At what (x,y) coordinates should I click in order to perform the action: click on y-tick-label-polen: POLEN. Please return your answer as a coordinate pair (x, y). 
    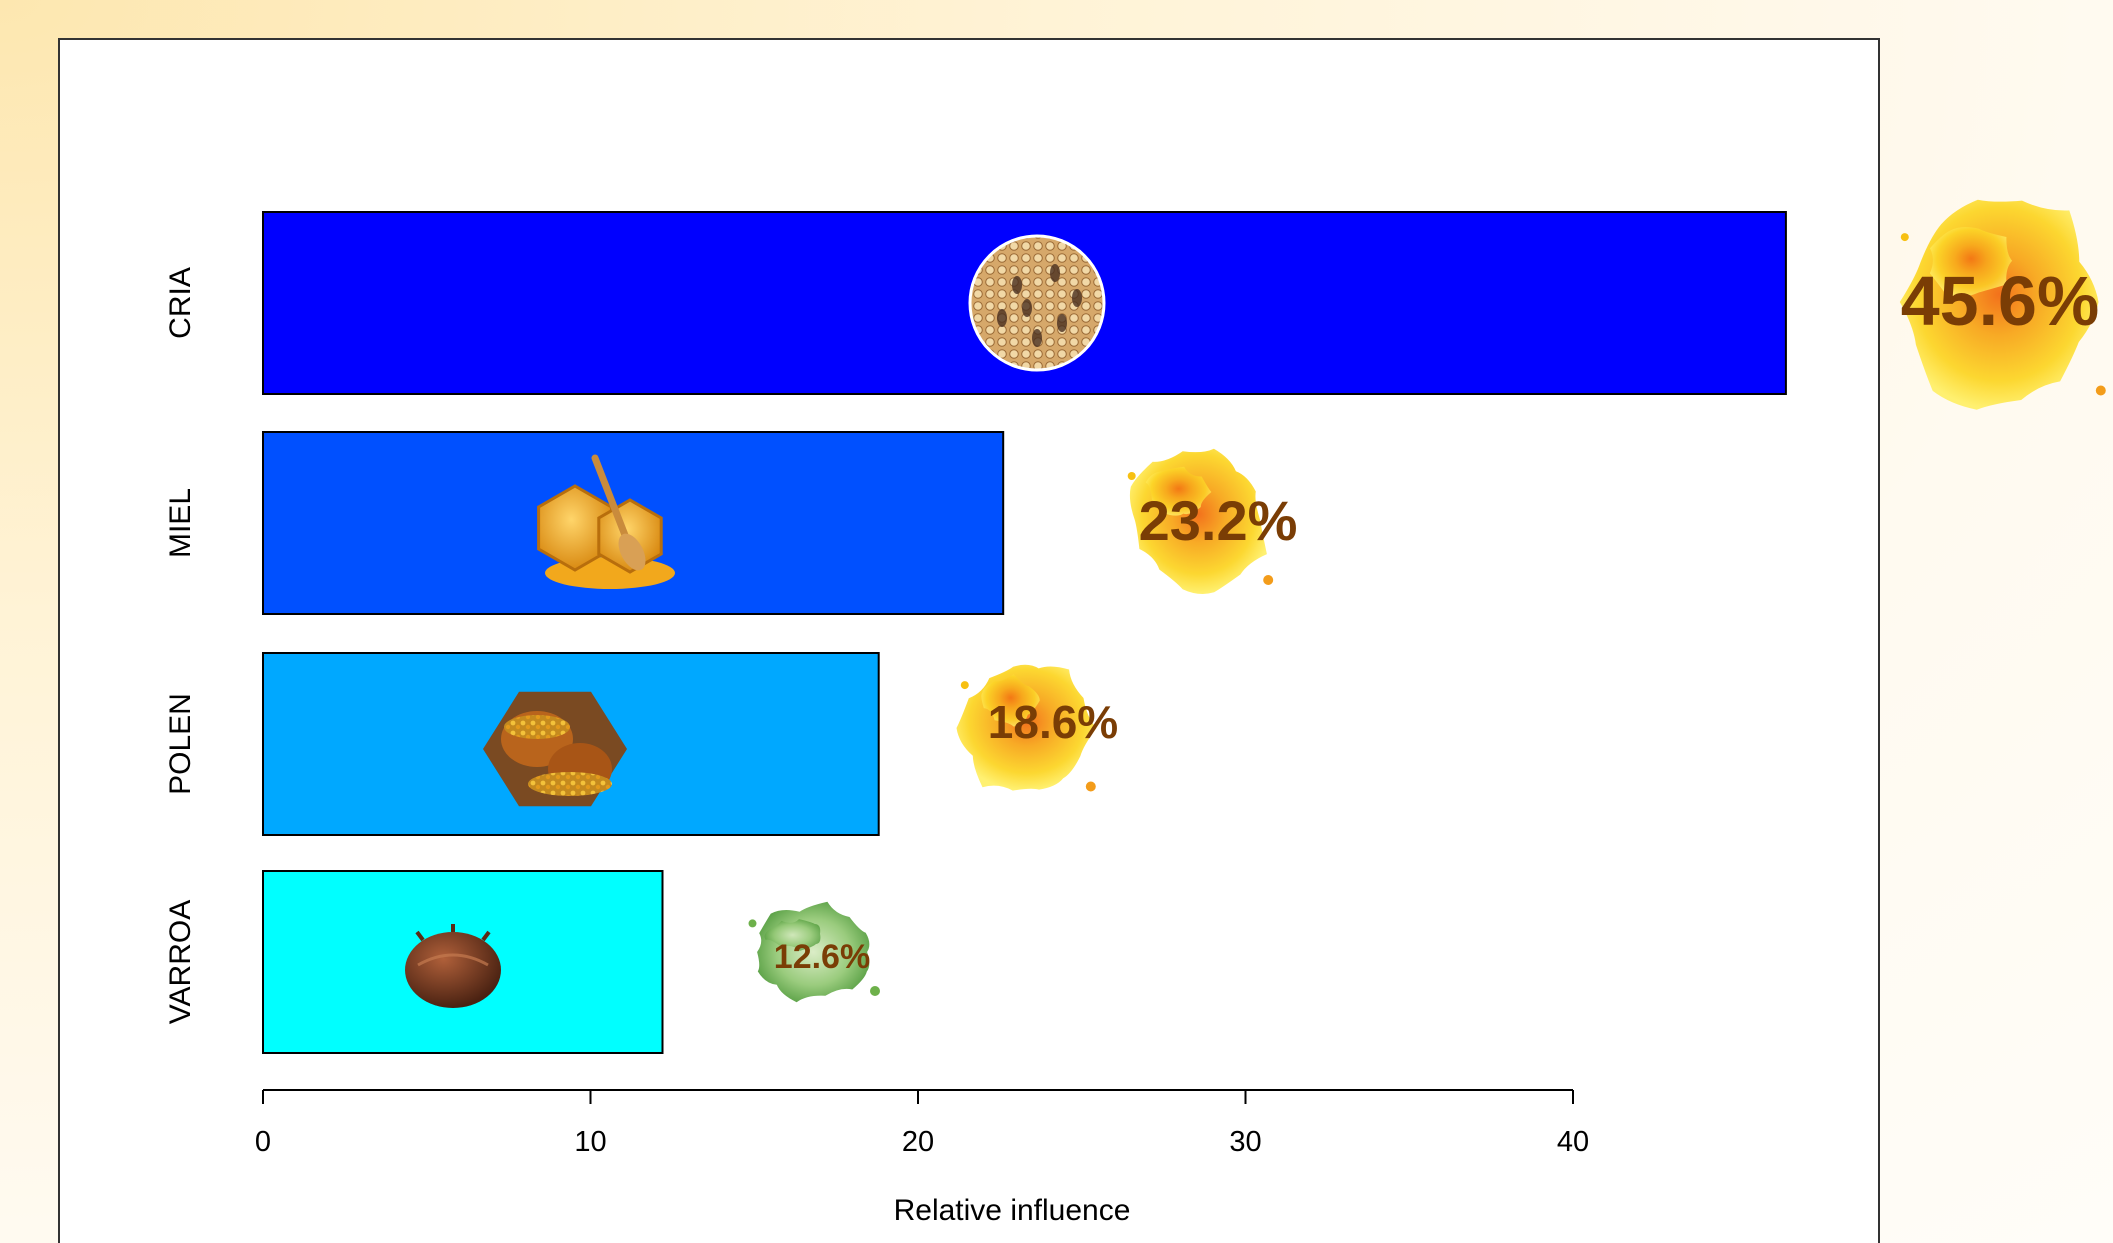
    Looking at the image, I should click on (180, 744).